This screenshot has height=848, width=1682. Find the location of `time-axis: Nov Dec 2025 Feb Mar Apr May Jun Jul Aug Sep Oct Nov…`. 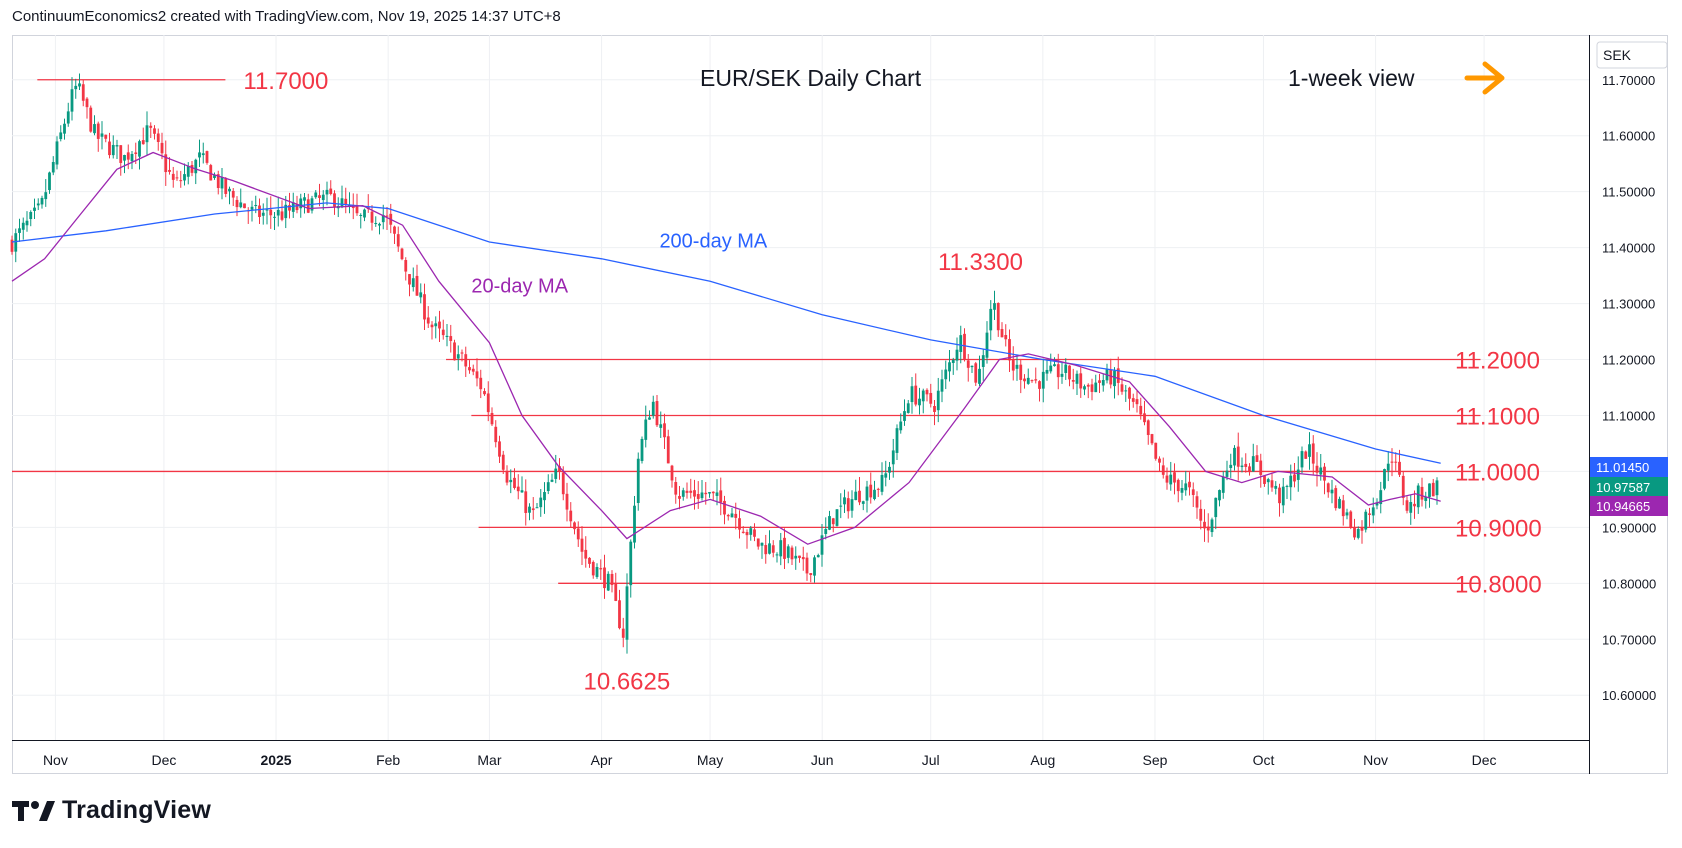

time-axis: Nov Dec 2025 Feb Mar Apr May Jun Jul Aug Sep Oct Nov… is located at coordinates (770, 760).